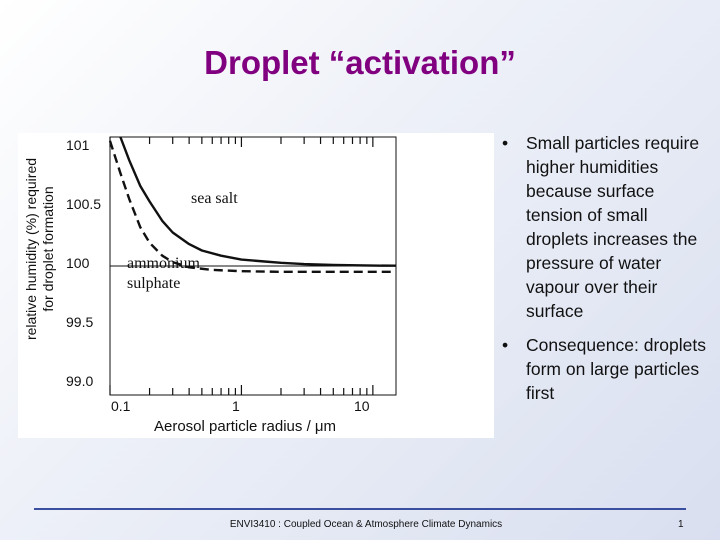  Describe the element at coordinates (84, 204) in the screenshot. I see `y-tick-label: 100.5` at that location.